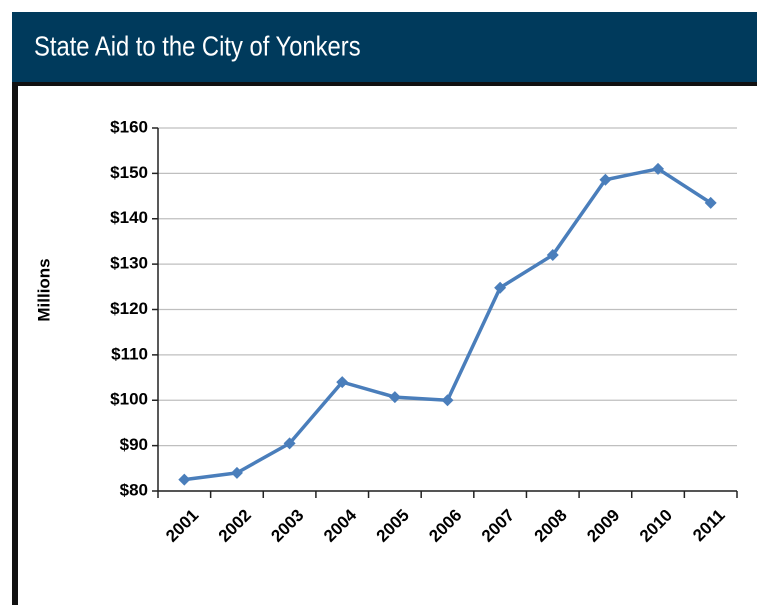  What do you see at coordinates (384, 47) in the screenshot?
I see `header-bar` at bounding box center [384, 47].